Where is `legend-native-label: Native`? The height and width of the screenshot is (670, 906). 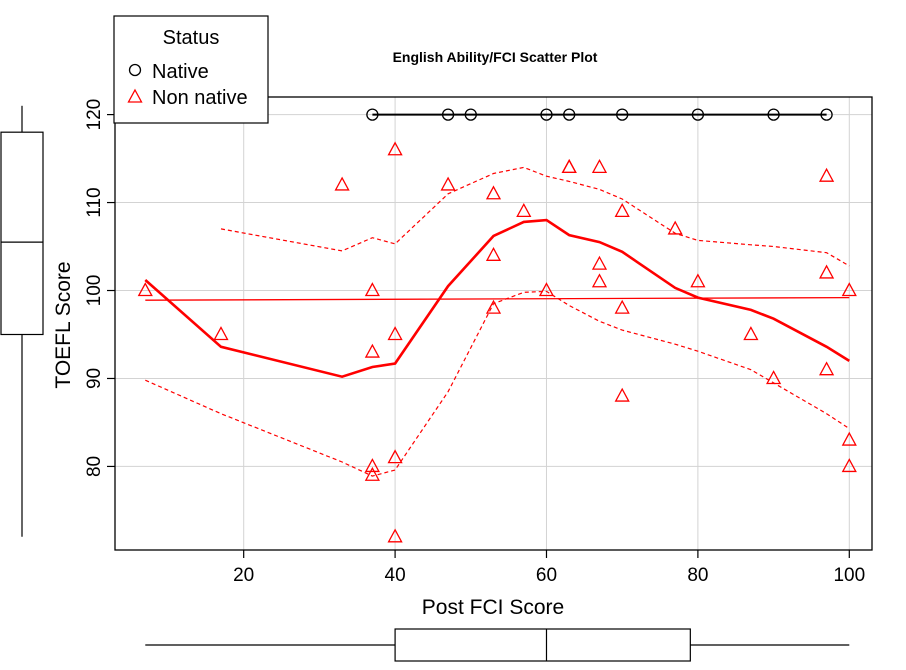
legend-native-label: Native is located at coordinates (180, 72).